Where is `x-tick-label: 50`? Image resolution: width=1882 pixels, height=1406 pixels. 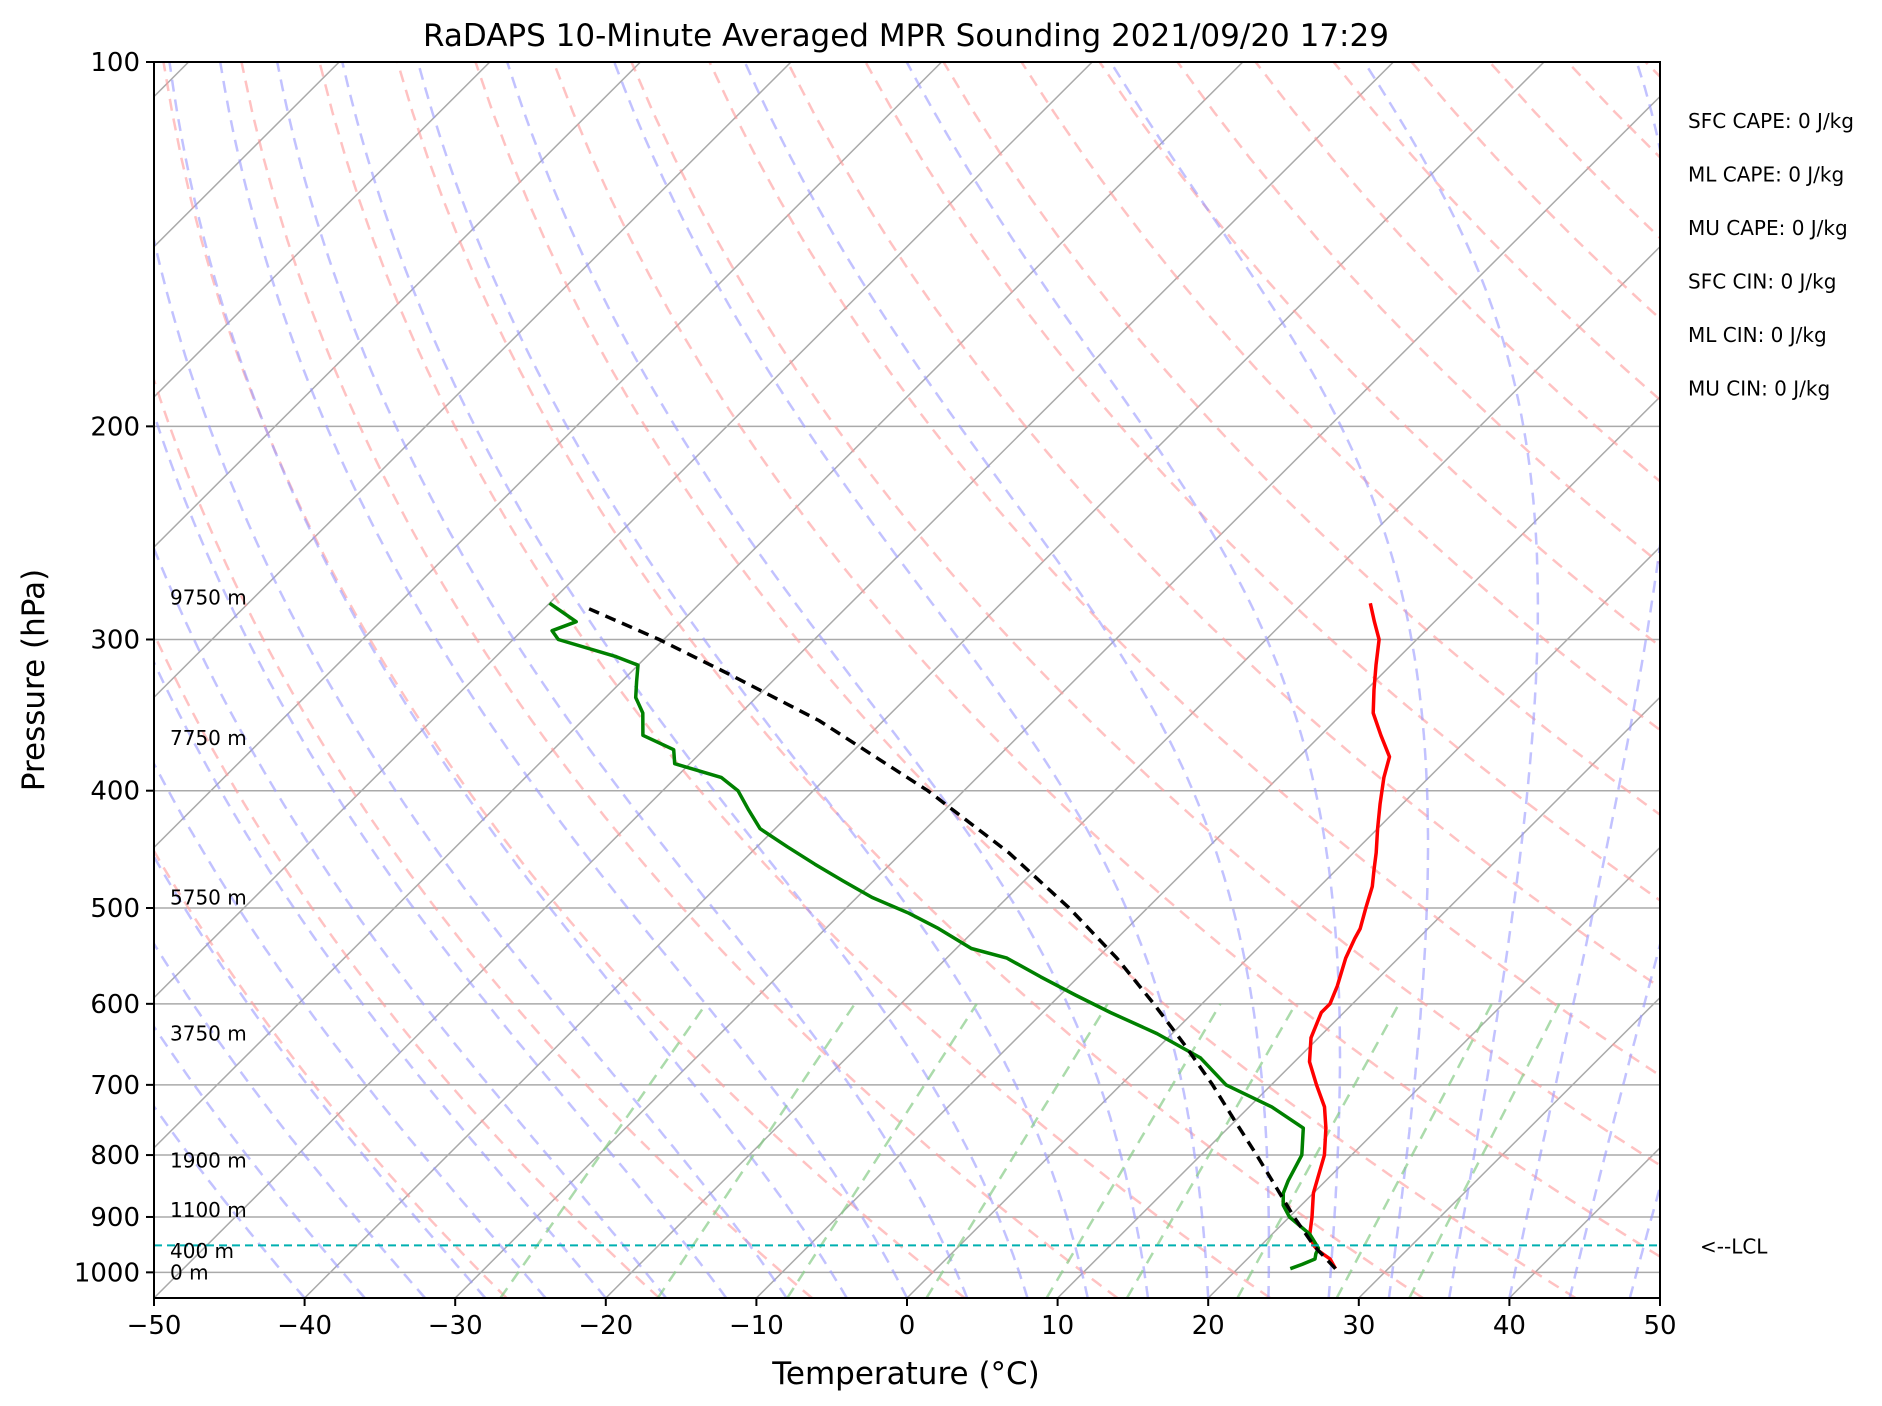
x-tick-label: 50 is located at coordinates (1659, 1326).